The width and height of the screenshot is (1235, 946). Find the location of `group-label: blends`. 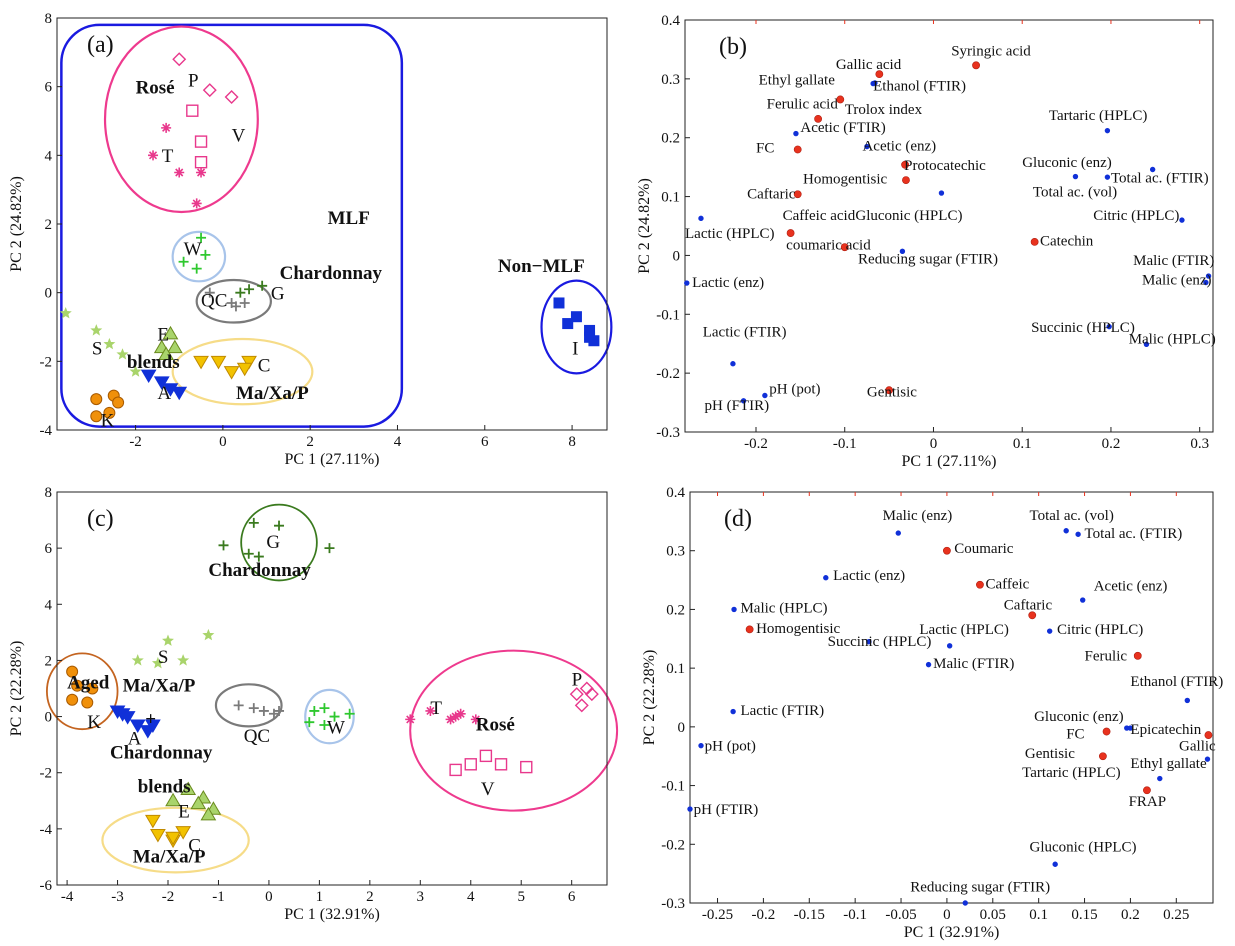

group-label: blends is located at coordinates (164, 786).